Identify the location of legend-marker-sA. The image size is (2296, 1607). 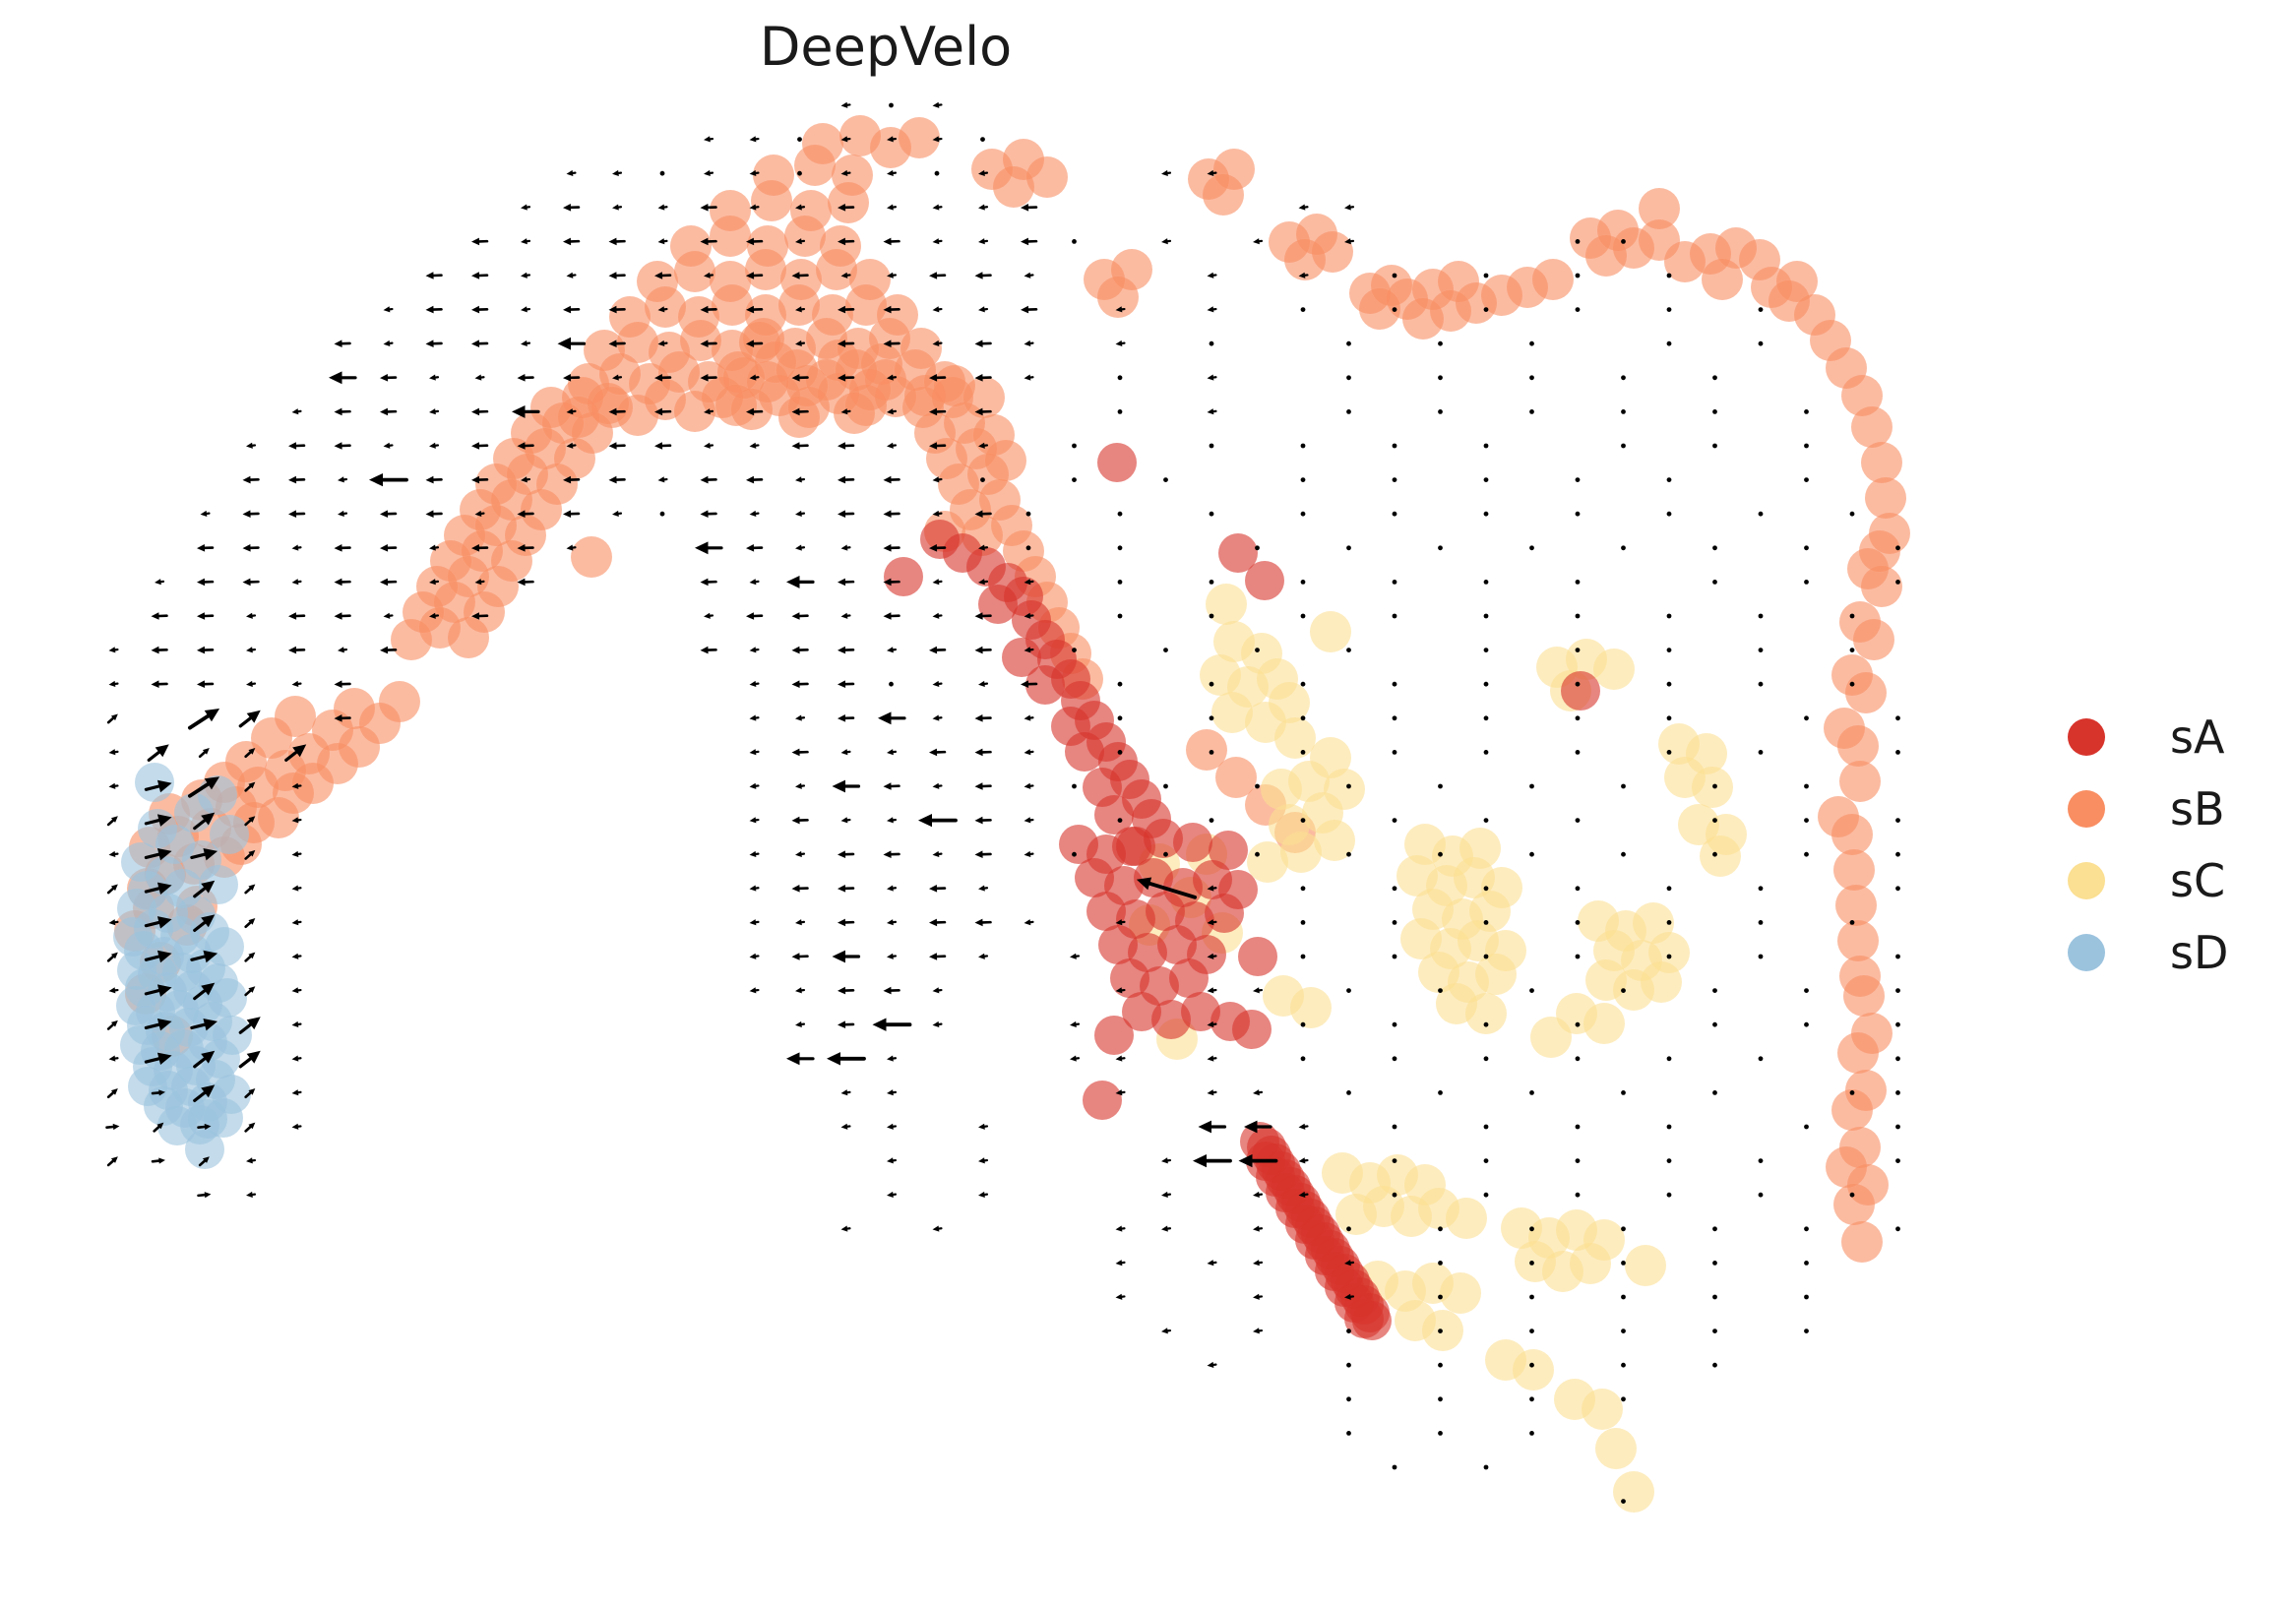
(2086, 736).